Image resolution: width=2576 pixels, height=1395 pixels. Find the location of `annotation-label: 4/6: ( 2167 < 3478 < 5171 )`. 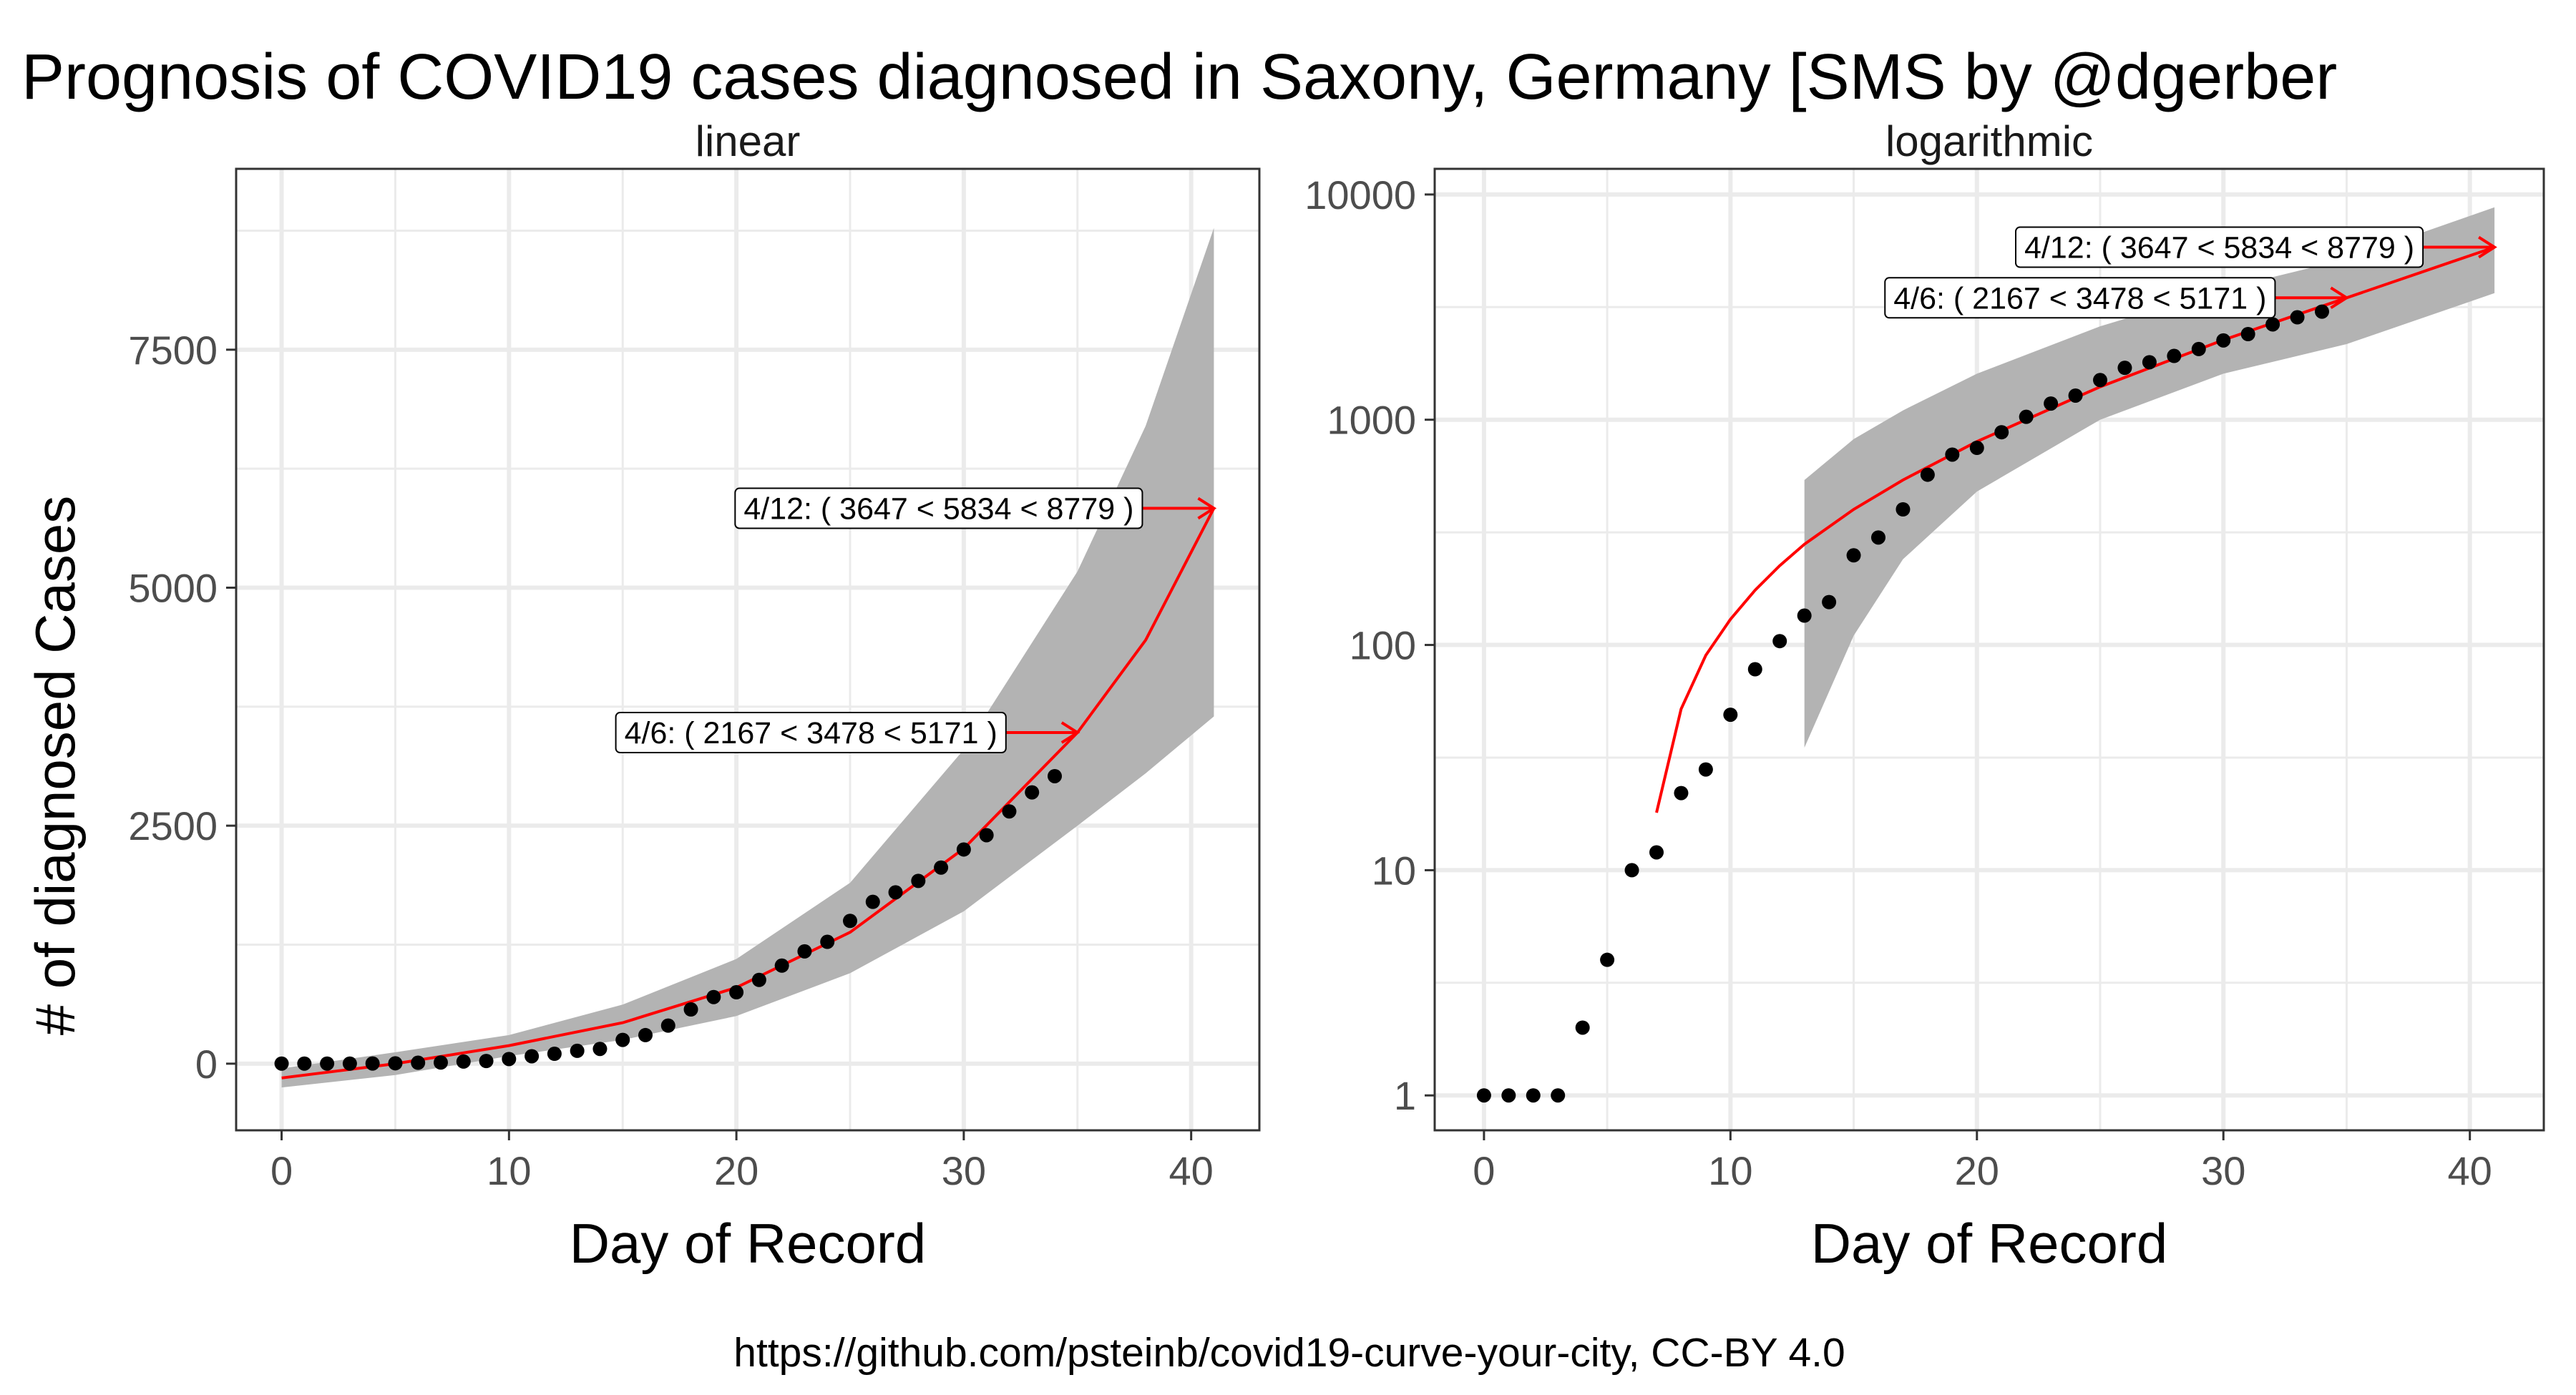

annotation-label: 4/6: ( 2167 < 3478 < 5171 ) is located at coordinates (2079, 298).